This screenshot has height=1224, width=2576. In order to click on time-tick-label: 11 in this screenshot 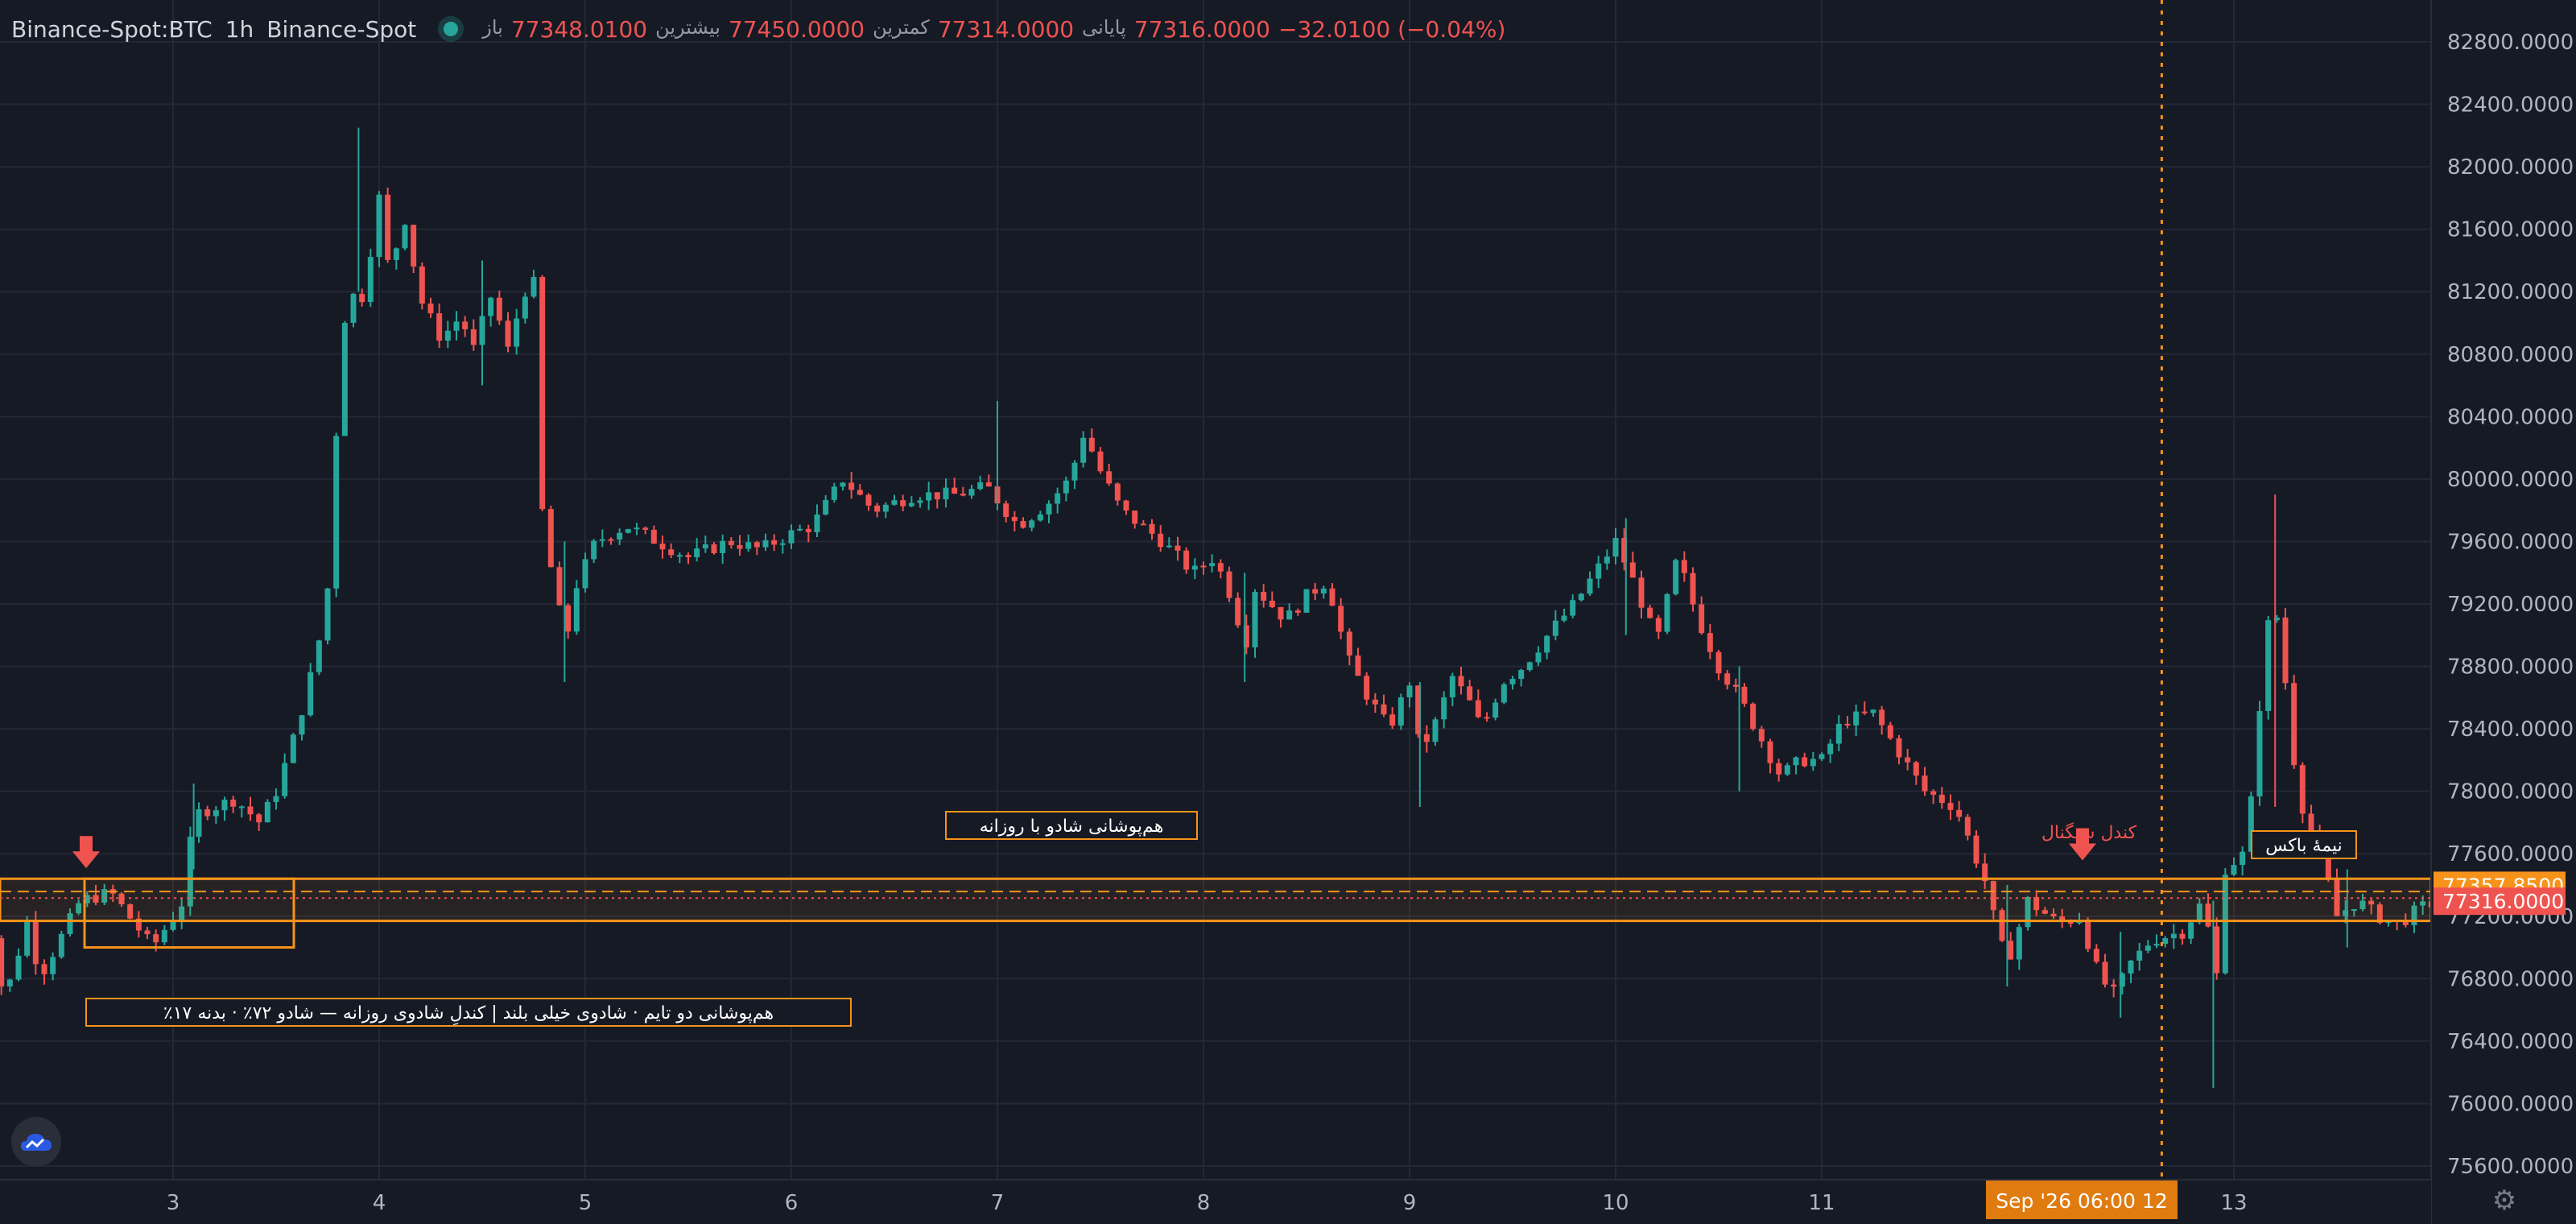, I will do `click(1821, 1203)`.